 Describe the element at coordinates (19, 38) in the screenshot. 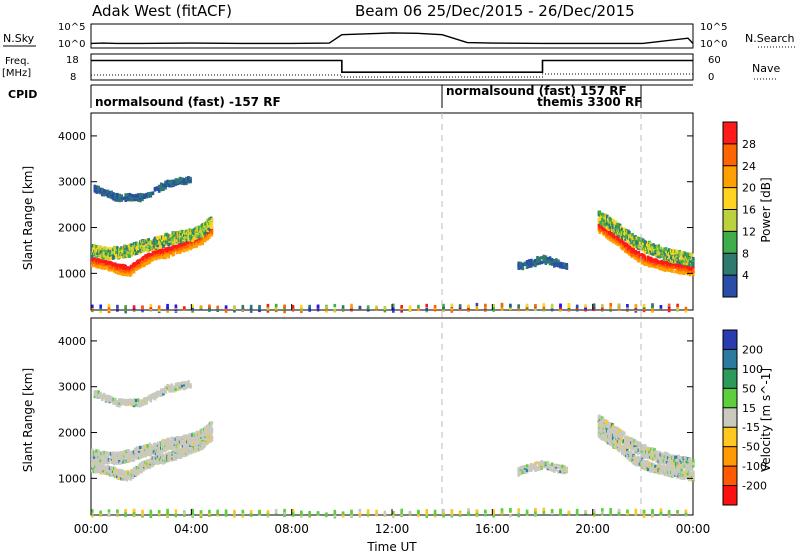

I see `nsky-label: N.Sky` at that location.